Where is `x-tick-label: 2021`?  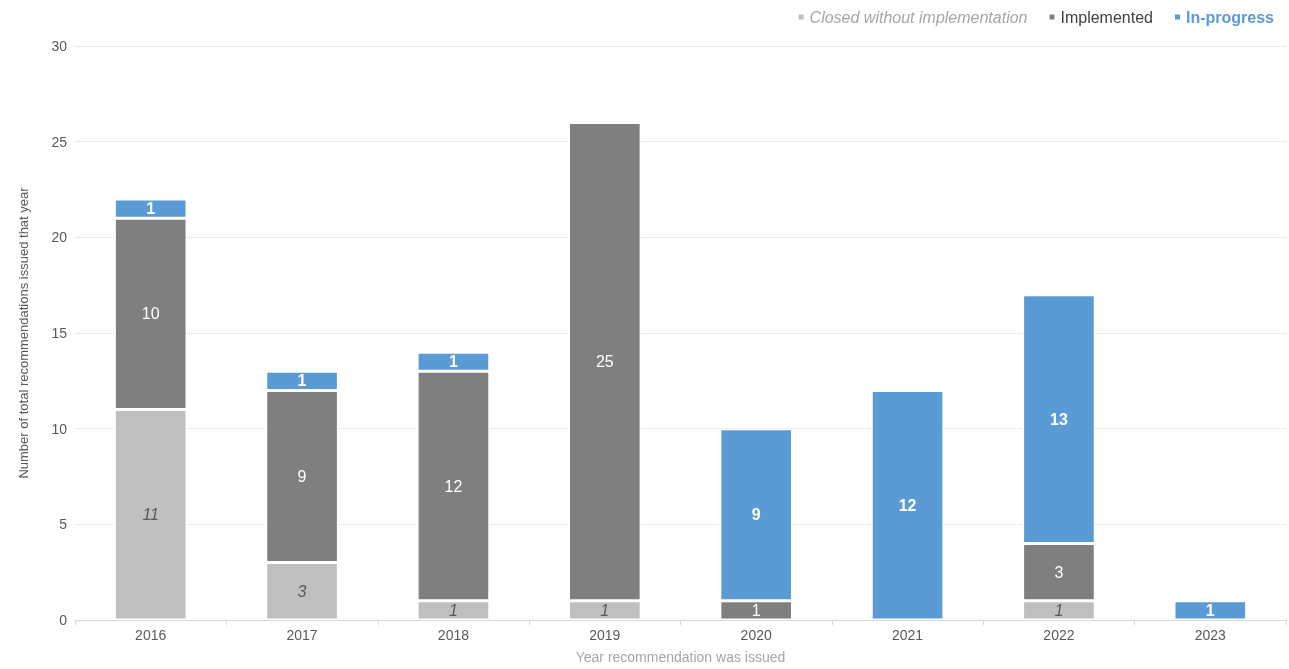 x-tick-label: 2021 is located at coordinates (907, 635).